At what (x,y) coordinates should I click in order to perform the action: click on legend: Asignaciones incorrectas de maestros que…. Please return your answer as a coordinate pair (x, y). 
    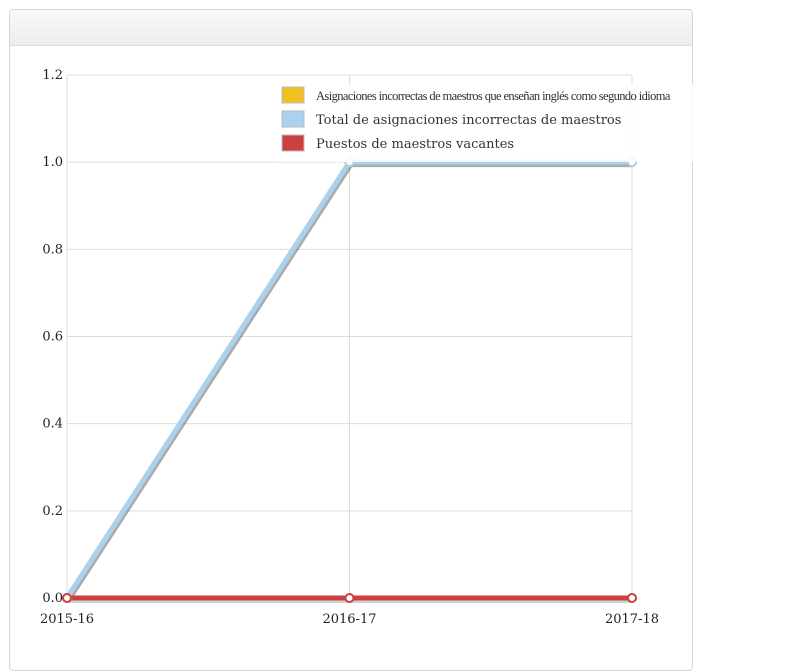
    Looking at the image, I should click on (540, 123).